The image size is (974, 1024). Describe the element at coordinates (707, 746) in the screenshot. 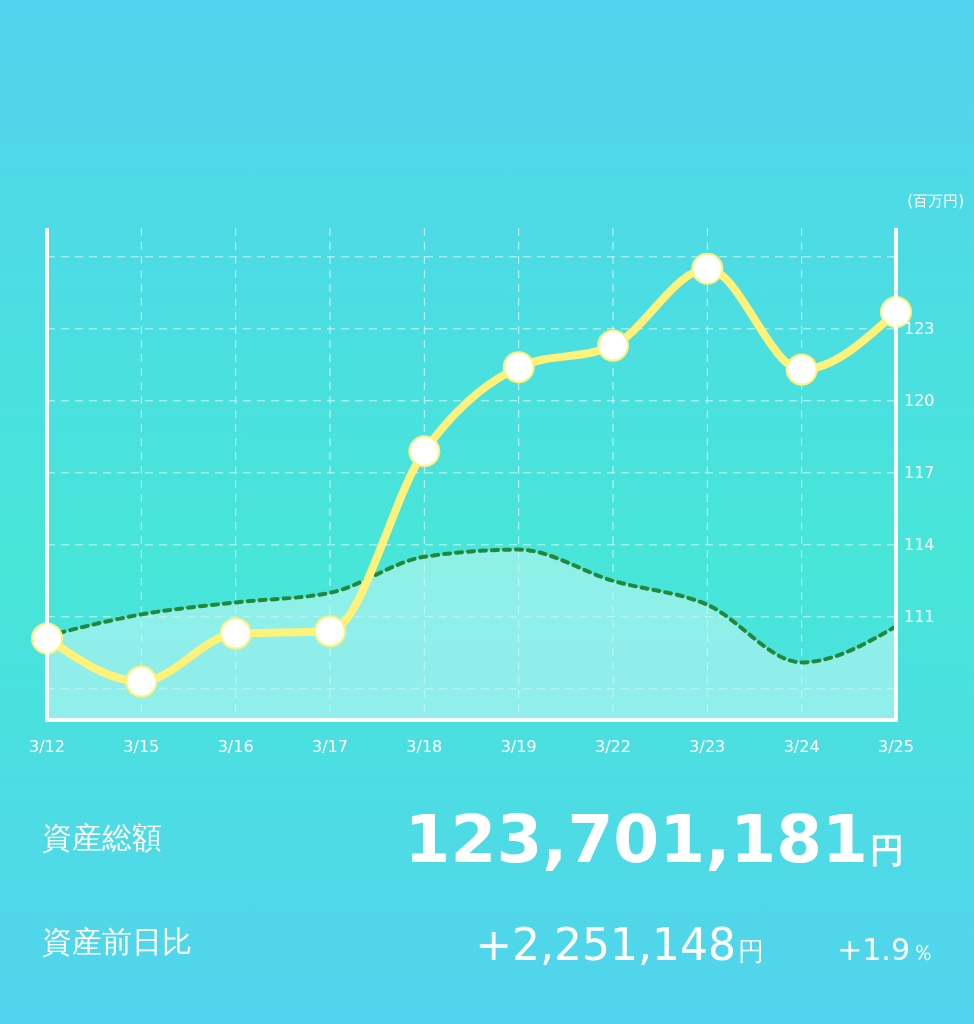

I see `x-tick-label: 3/23` at that location.